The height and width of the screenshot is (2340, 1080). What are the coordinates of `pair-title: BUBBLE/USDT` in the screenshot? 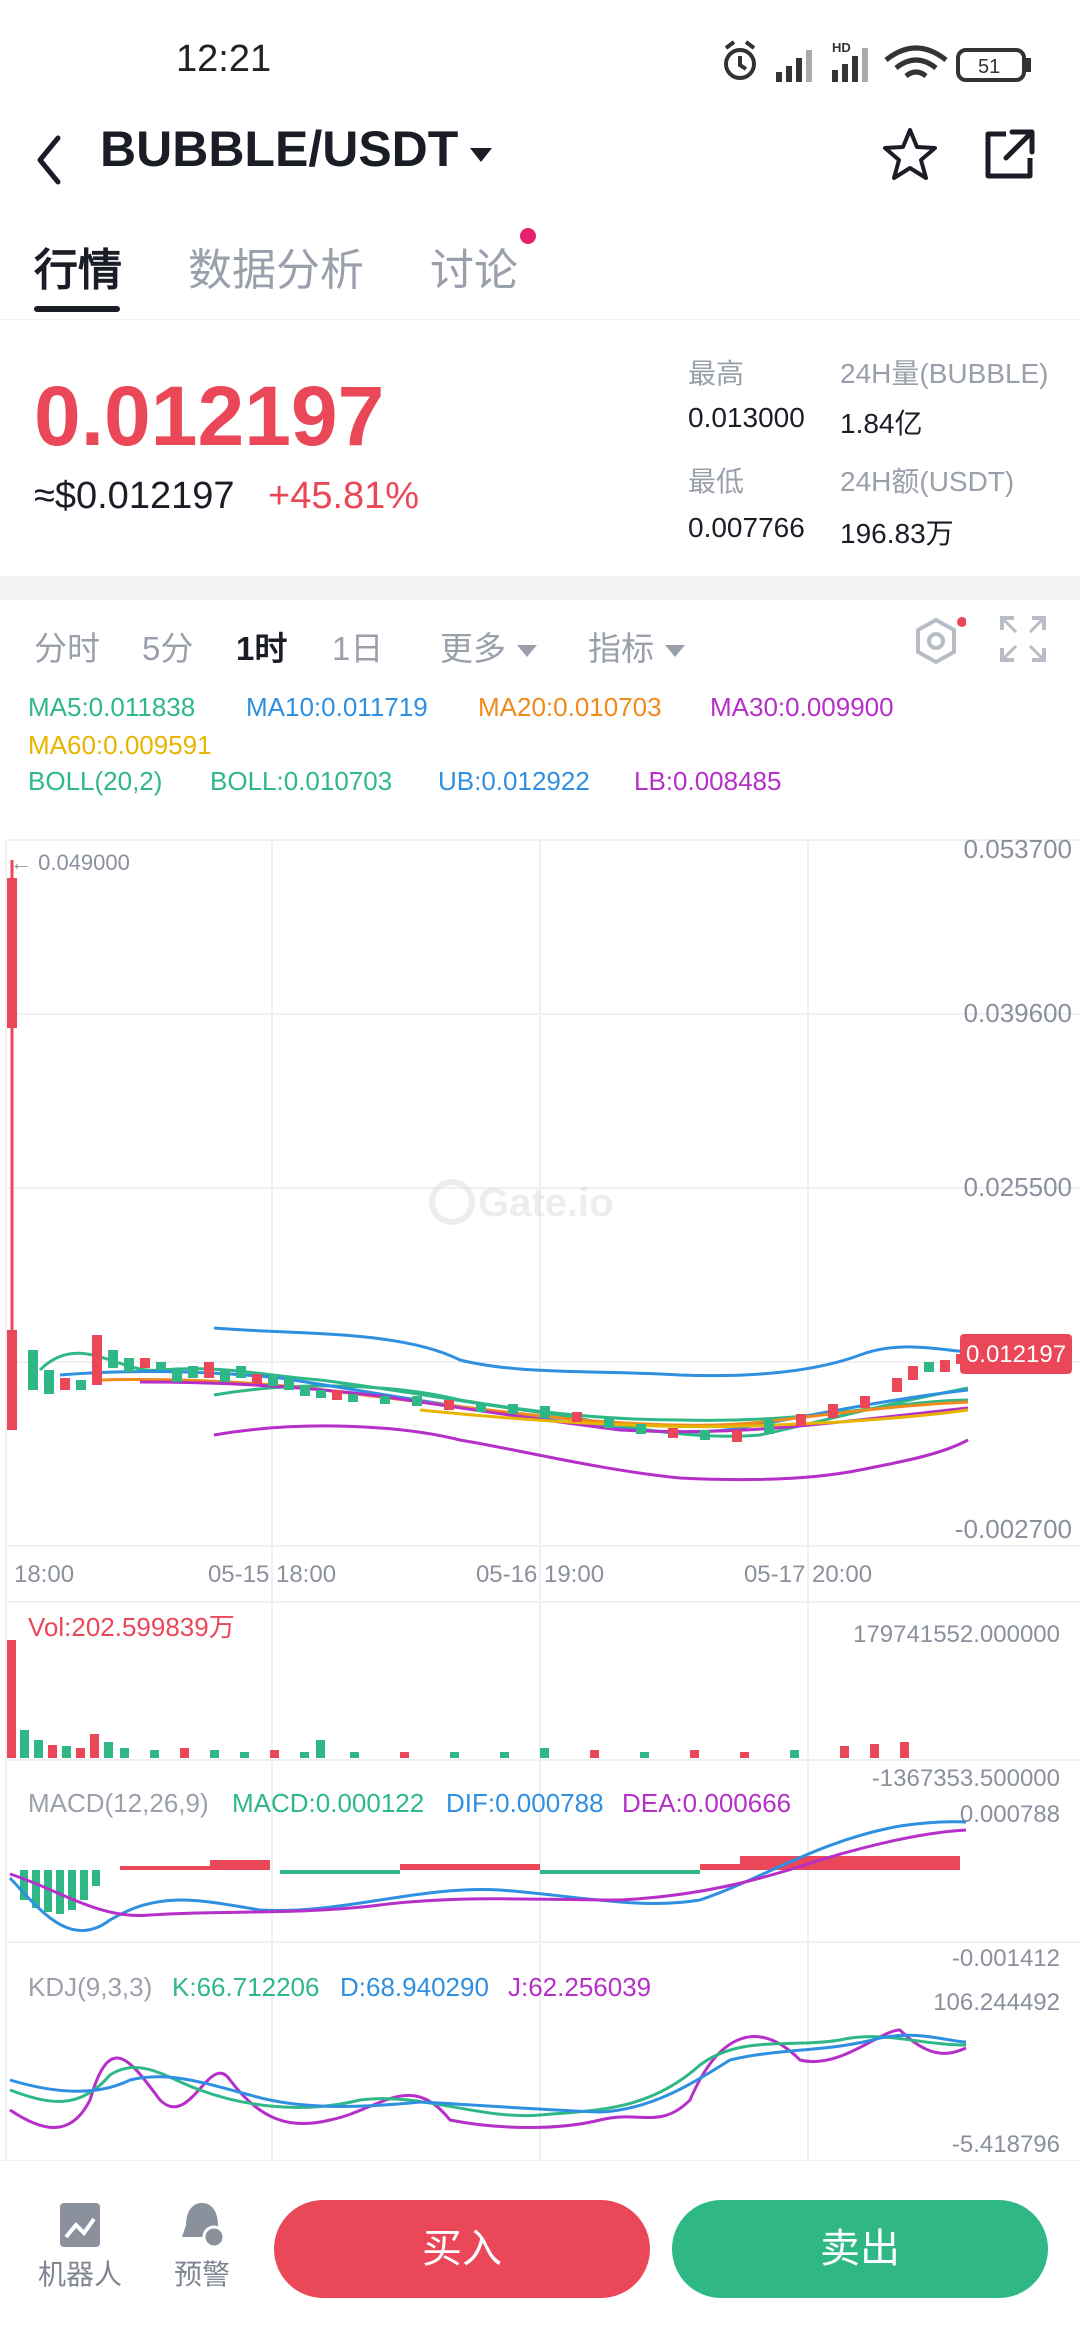 It's located at (279, 149).